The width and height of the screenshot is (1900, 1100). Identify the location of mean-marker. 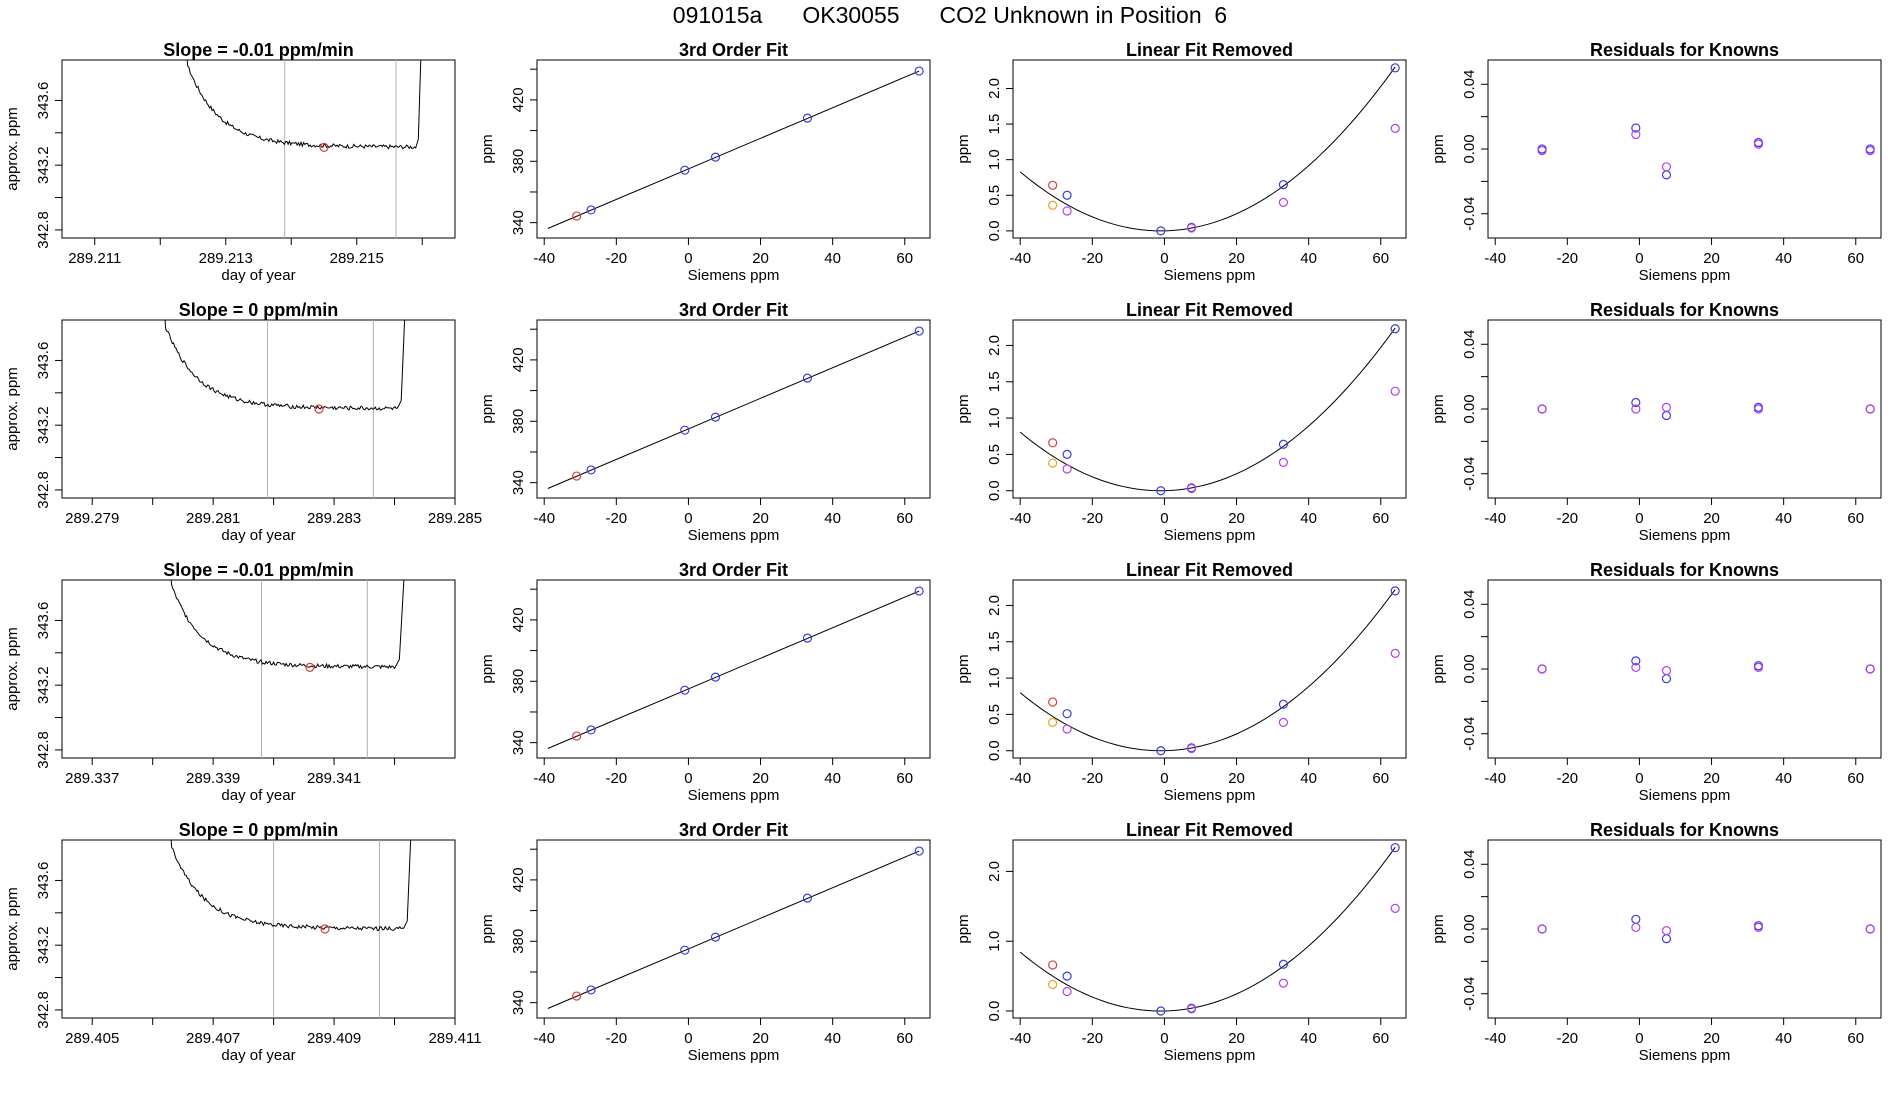
(319, 409).